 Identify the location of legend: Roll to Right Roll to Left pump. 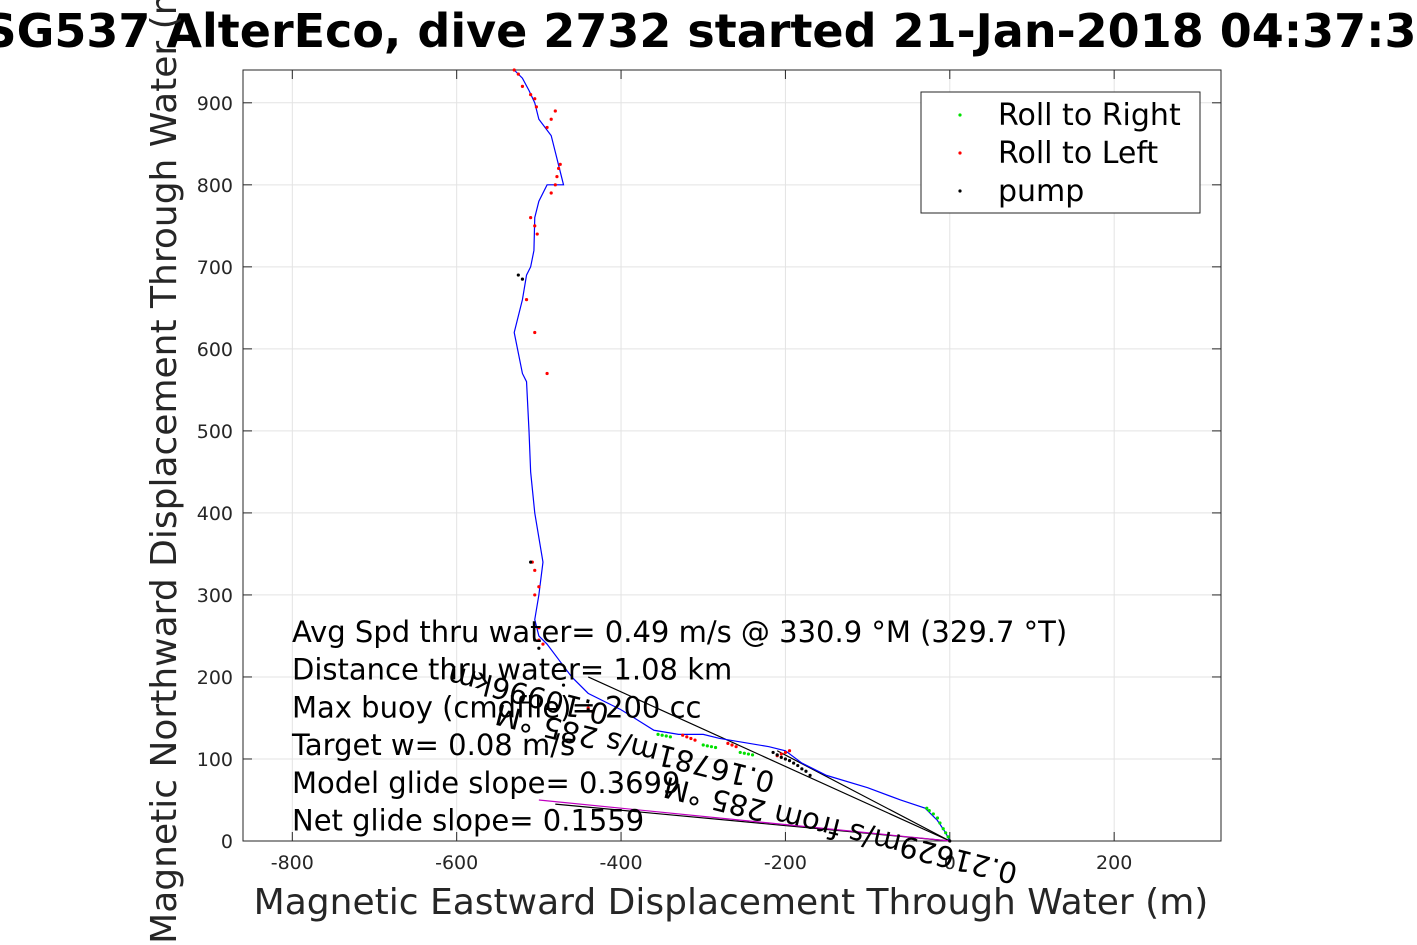
(1060, 152).